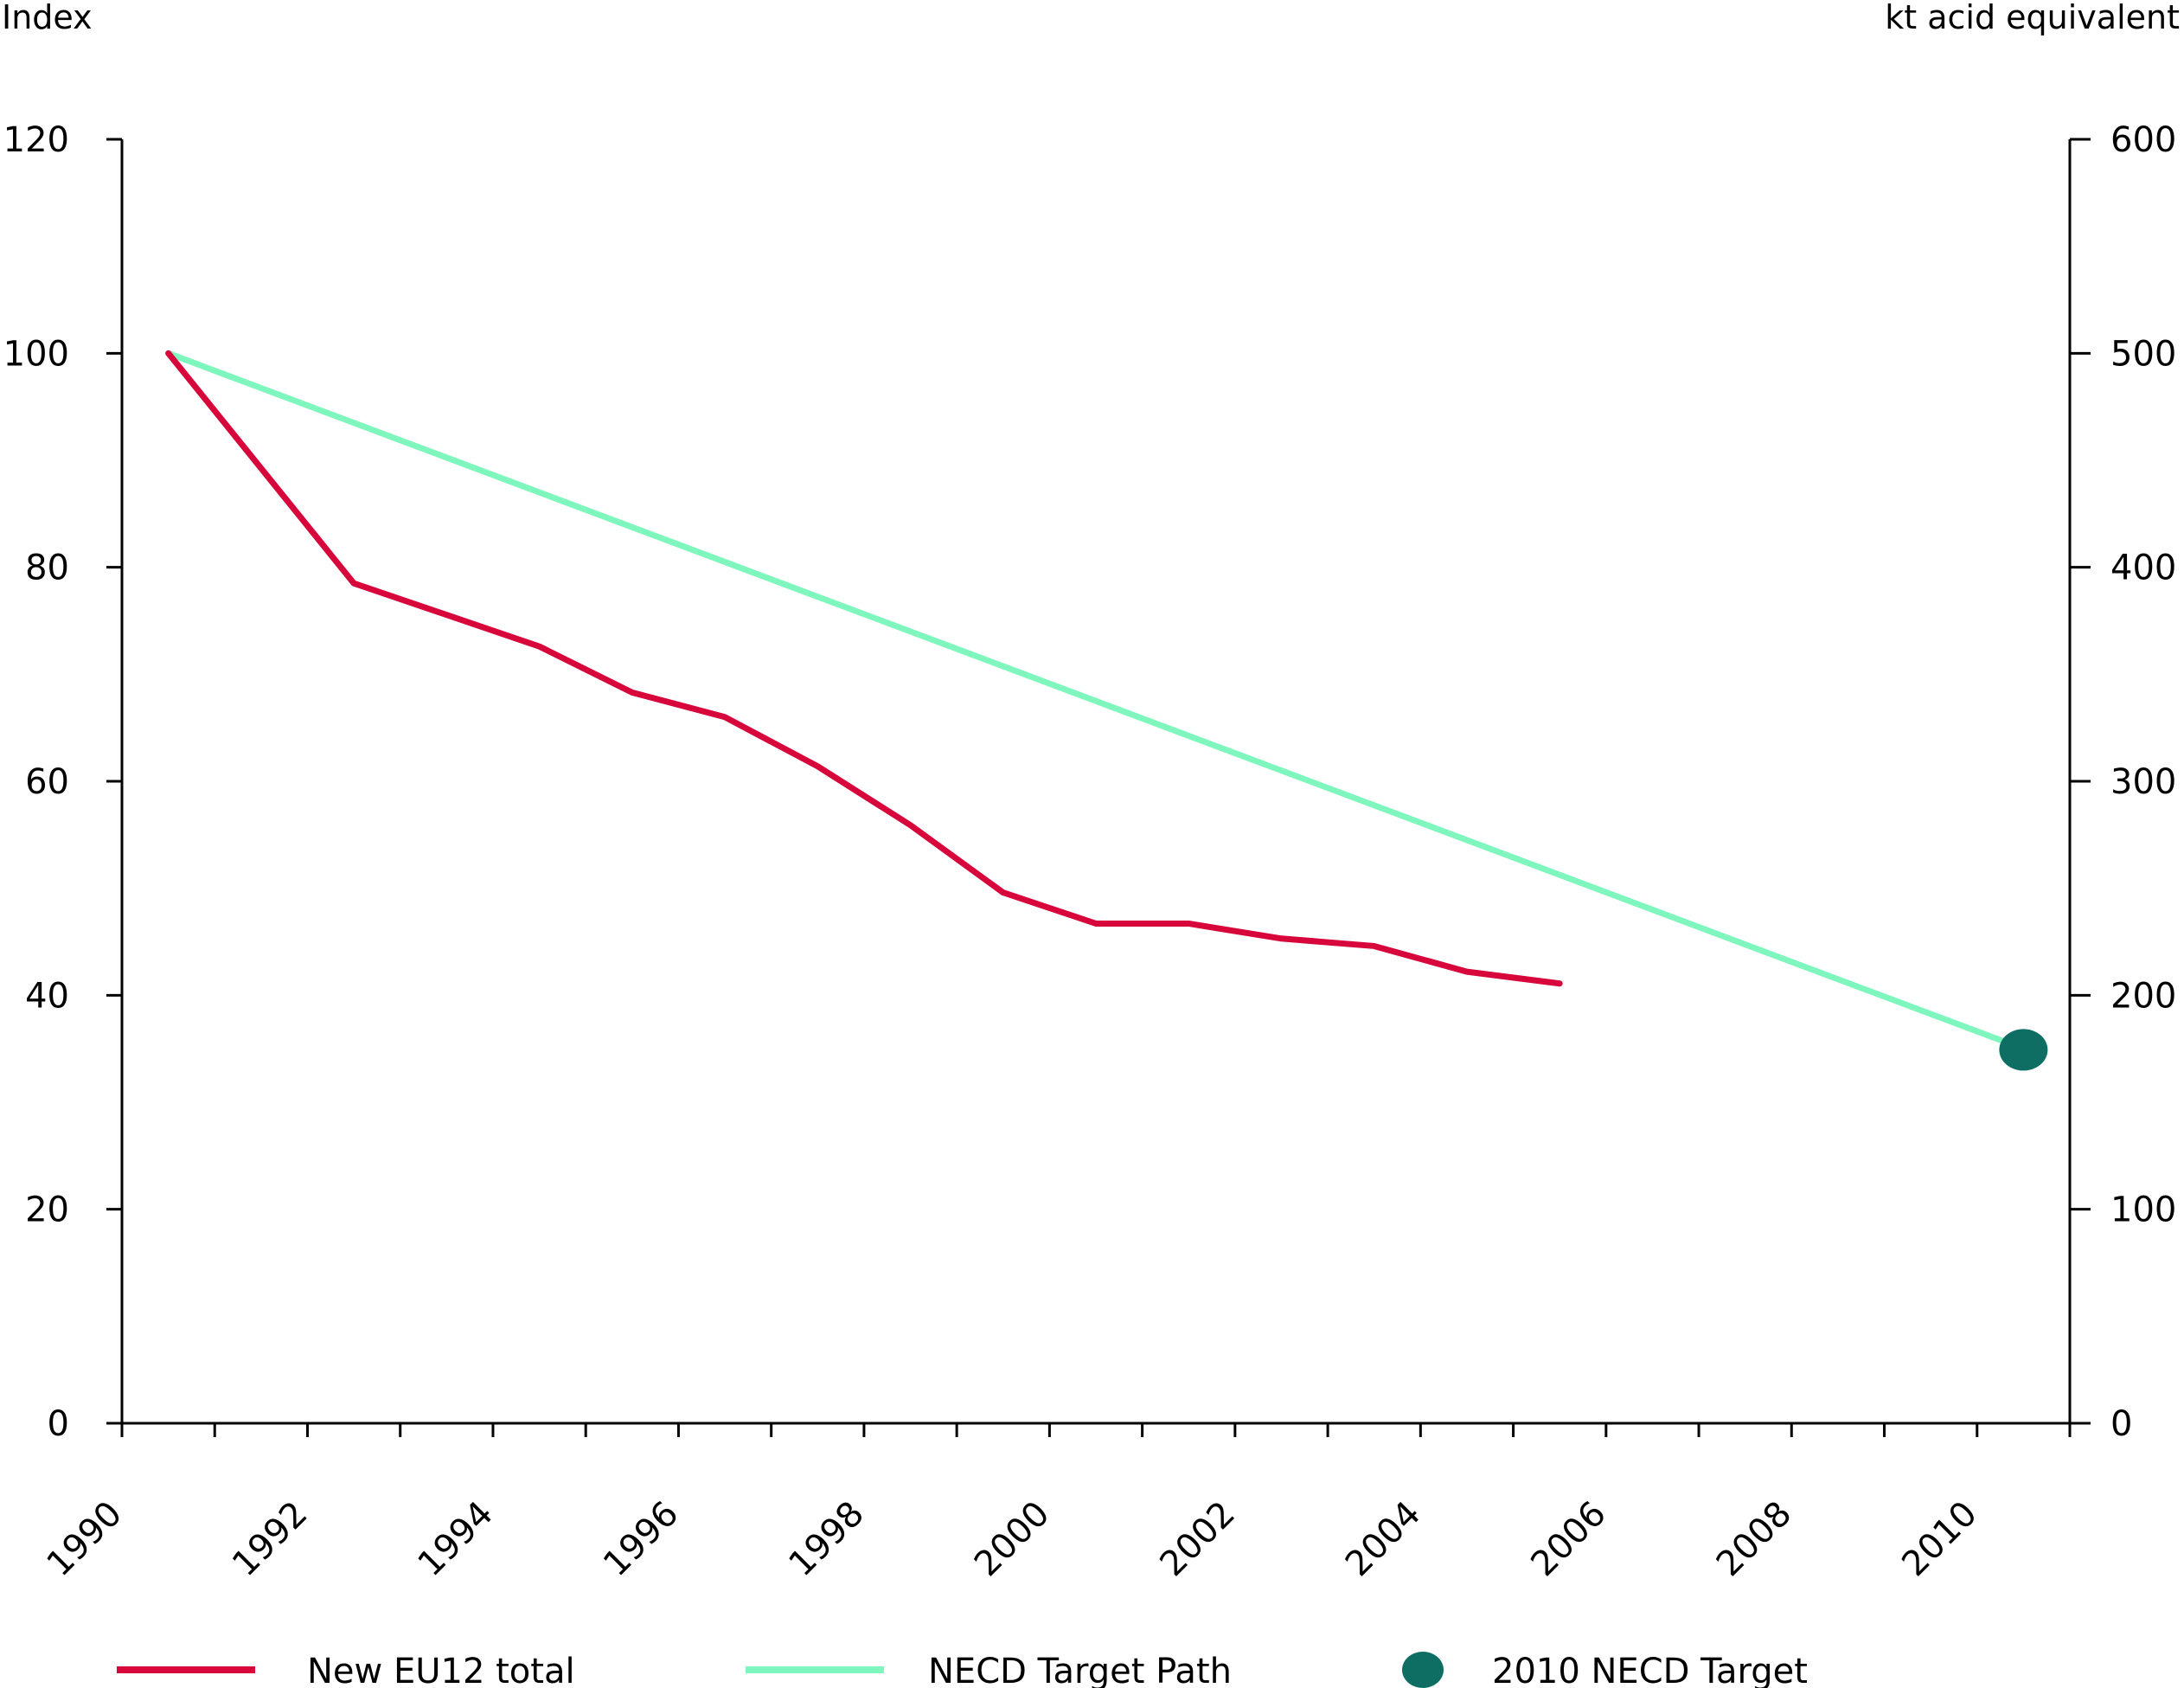 This screenshot has height=1688, width=2184. Describe the element at coordinates (2121, 1424) in the screenshot. I see `y-right-tick-label: 0` at that location.